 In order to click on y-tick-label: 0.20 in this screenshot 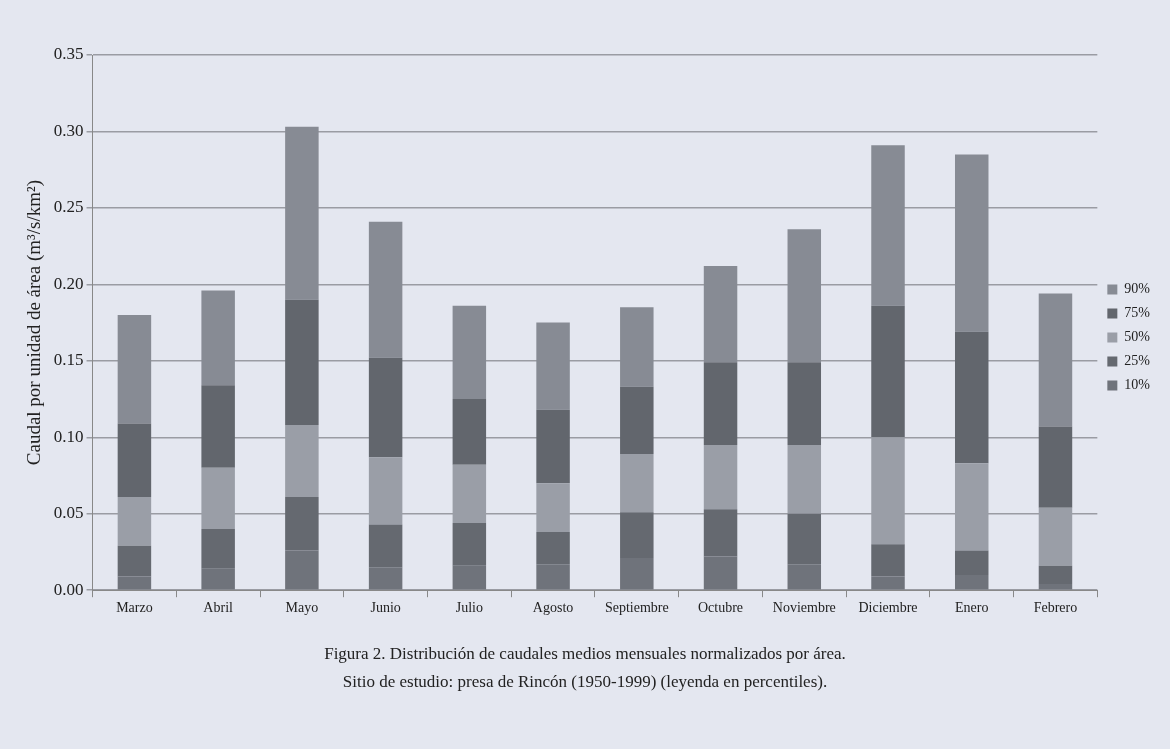, I will do `click(68, 283)`.